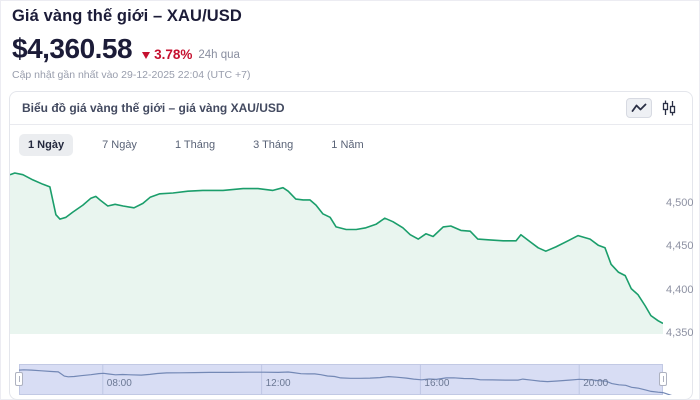  I want to click on line-chart-toggle-button, so click(639, 108).